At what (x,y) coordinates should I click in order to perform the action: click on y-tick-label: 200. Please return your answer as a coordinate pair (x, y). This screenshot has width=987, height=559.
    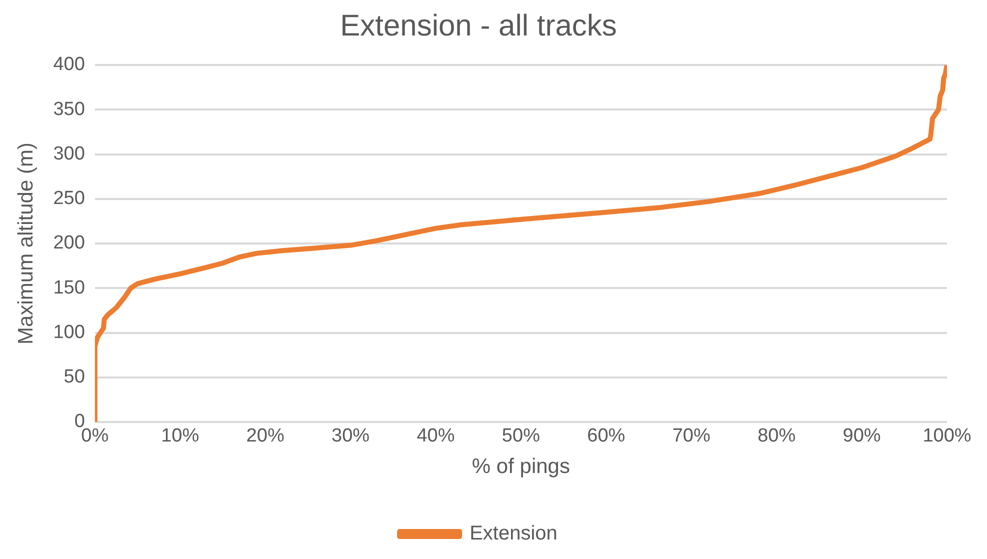
    Looking at the image, I should click on (69, 243).